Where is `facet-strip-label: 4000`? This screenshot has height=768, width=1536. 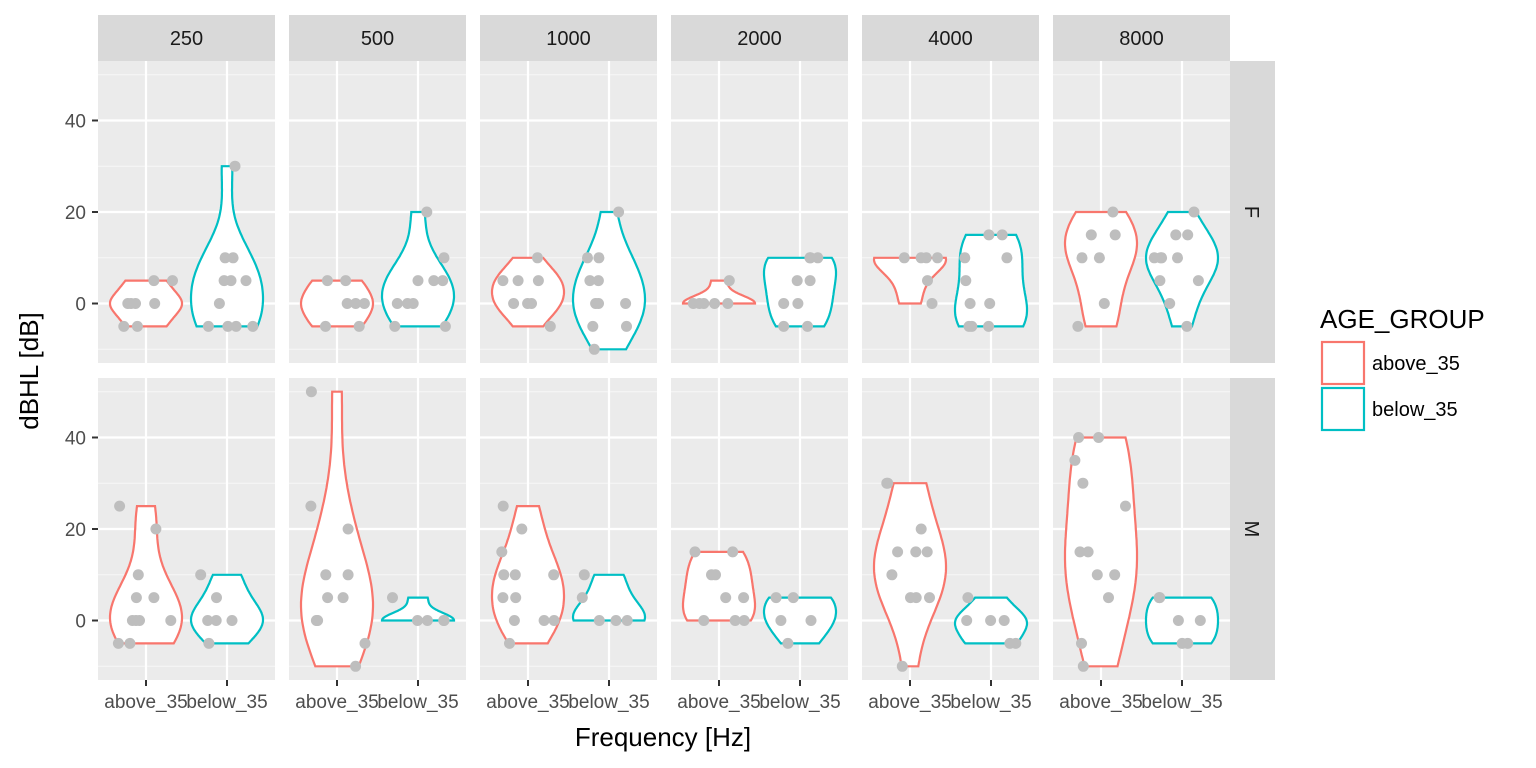 facet-strip-label: 4000 is located at coordinates (950, 39).